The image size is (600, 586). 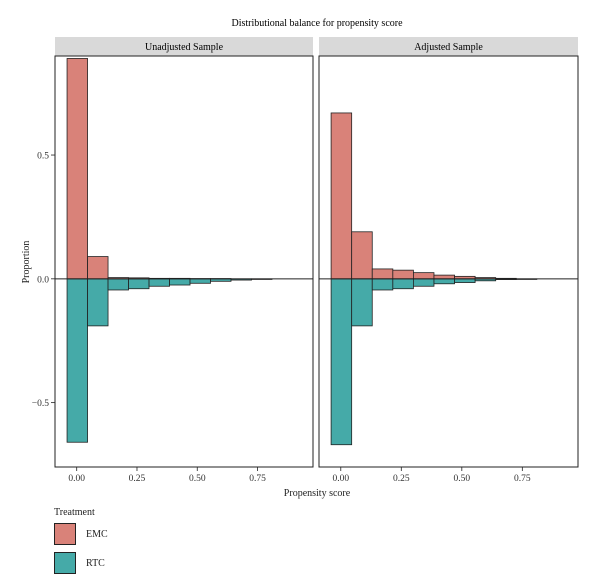 I want to click on legend-title: Treatment, so click(x=74, y=512).